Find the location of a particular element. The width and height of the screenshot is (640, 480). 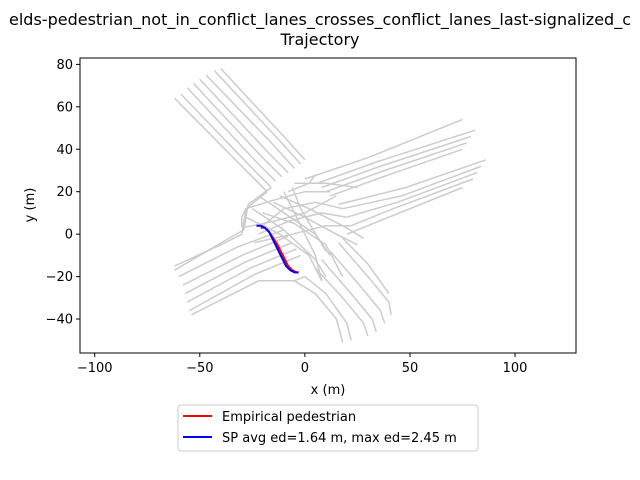

legend-label-sp: SP avg ed=1.64 m, max ed=2.45 m is located at coordinates (339, 438).